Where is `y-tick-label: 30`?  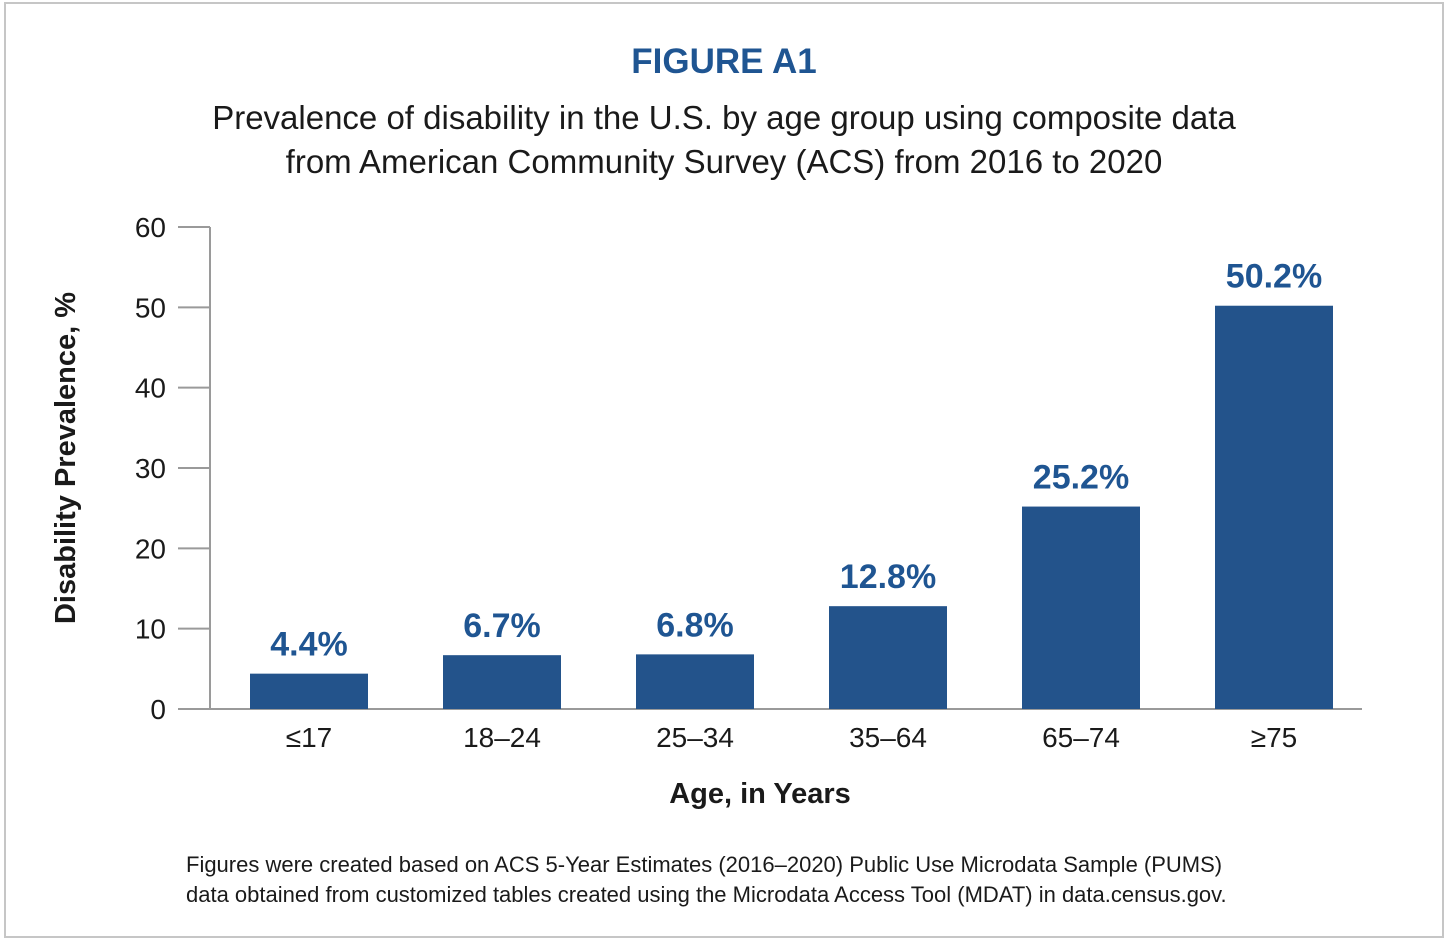 y-tick-label: 30 is located at coordinates (150, 468).